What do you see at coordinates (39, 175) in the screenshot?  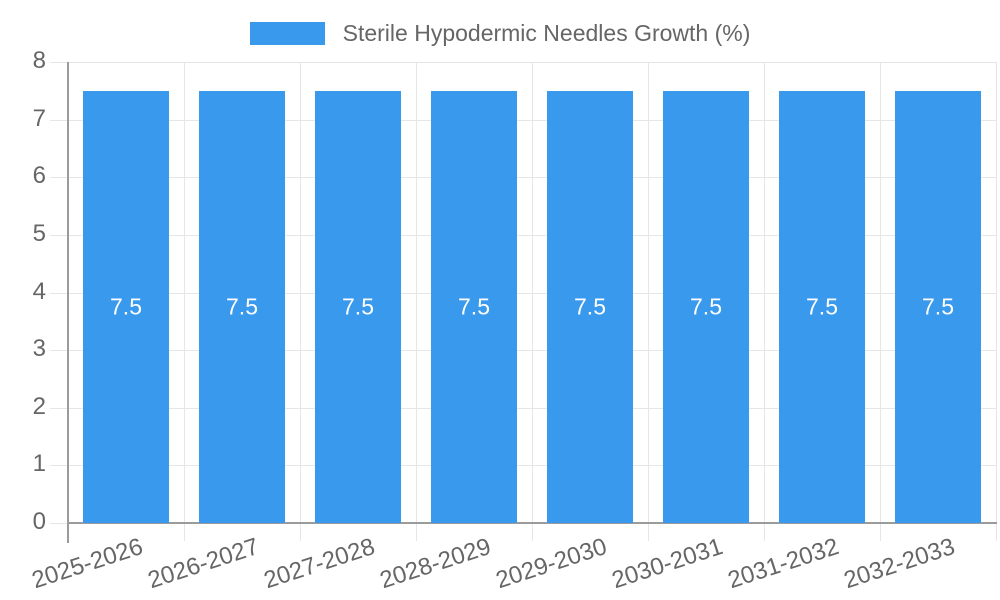 I see `y-axis-tick-label: 6` at bounding box center [39, 175].